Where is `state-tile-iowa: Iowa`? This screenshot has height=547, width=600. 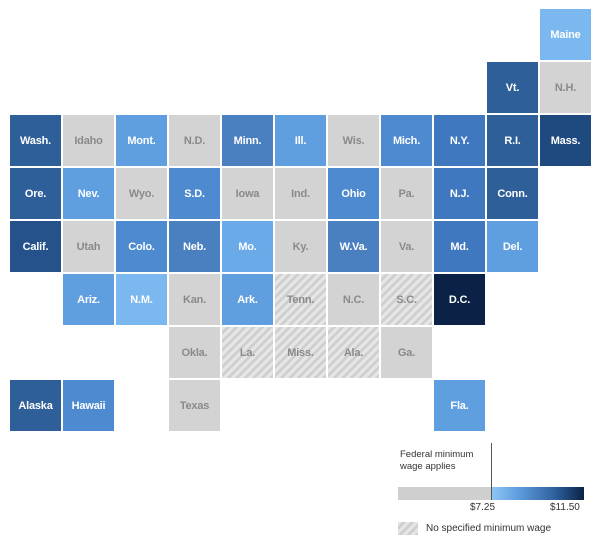
state-tile-iowa: Iowa is located at coordinates (247, 193).